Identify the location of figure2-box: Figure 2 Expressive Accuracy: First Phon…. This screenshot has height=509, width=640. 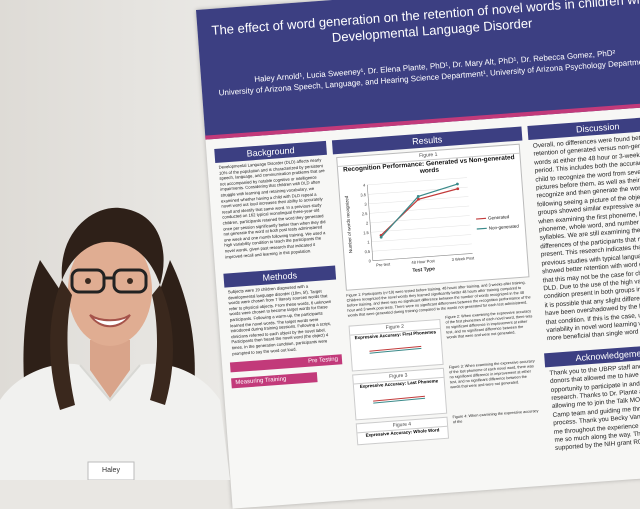
(396, 345).